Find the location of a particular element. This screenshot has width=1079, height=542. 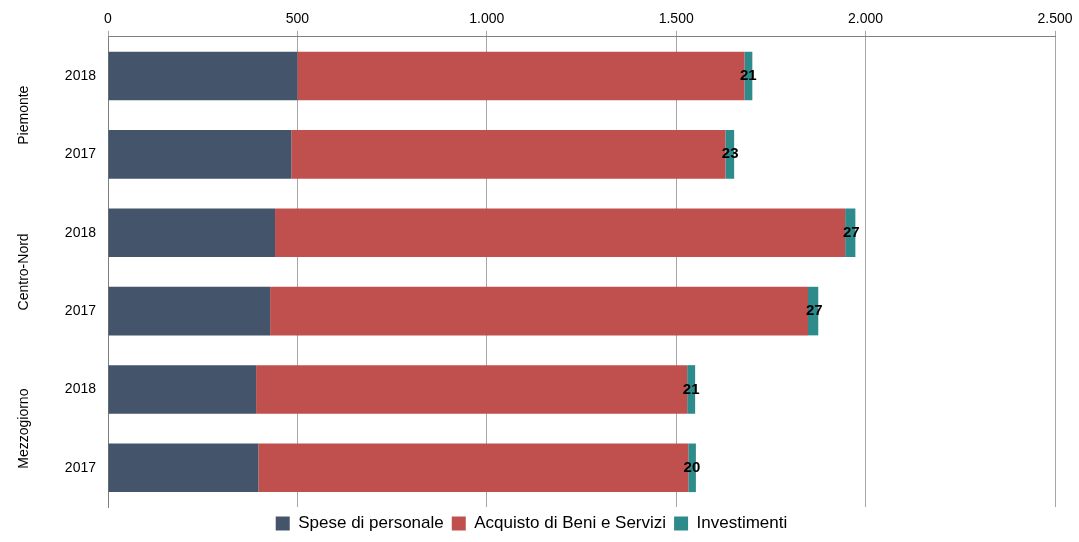

legend-label: Acquisto di Beni e Servizi is located at coordinates (570, 523).